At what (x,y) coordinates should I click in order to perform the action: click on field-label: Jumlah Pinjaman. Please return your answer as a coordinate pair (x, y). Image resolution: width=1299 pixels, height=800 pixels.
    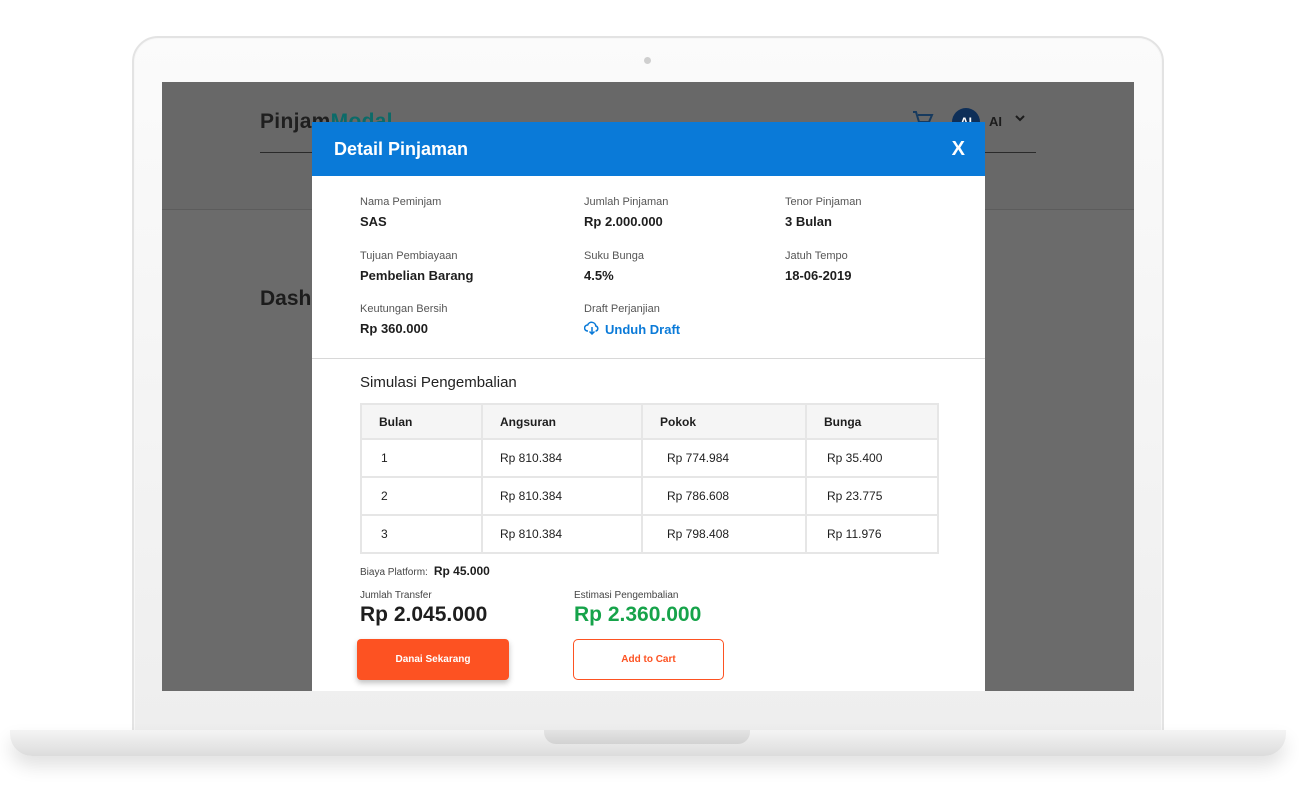
    Looking at the image, I should click on (626, 202).